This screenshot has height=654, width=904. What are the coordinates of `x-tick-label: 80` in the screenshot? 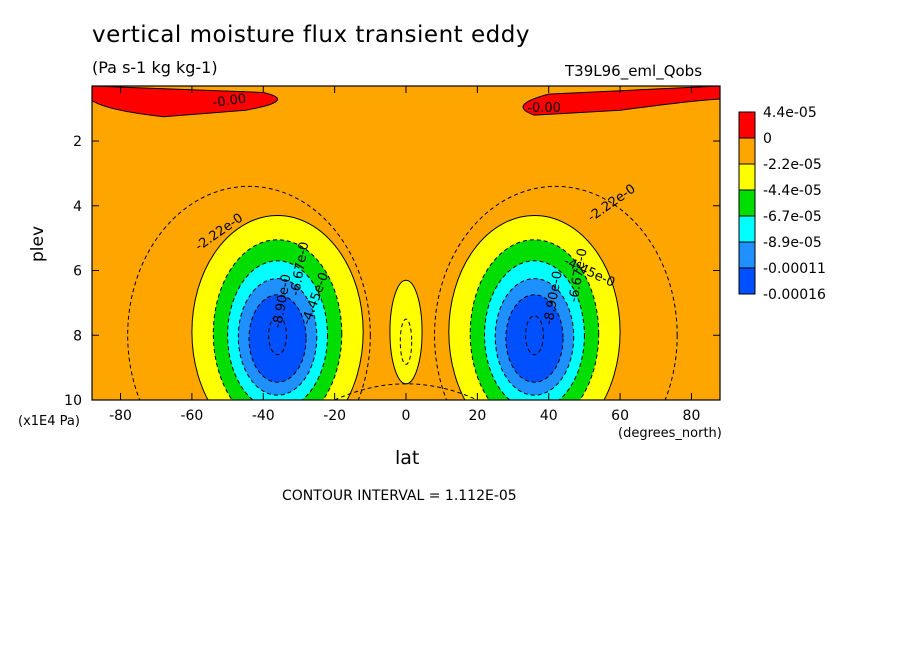 It's located at (692, 416).